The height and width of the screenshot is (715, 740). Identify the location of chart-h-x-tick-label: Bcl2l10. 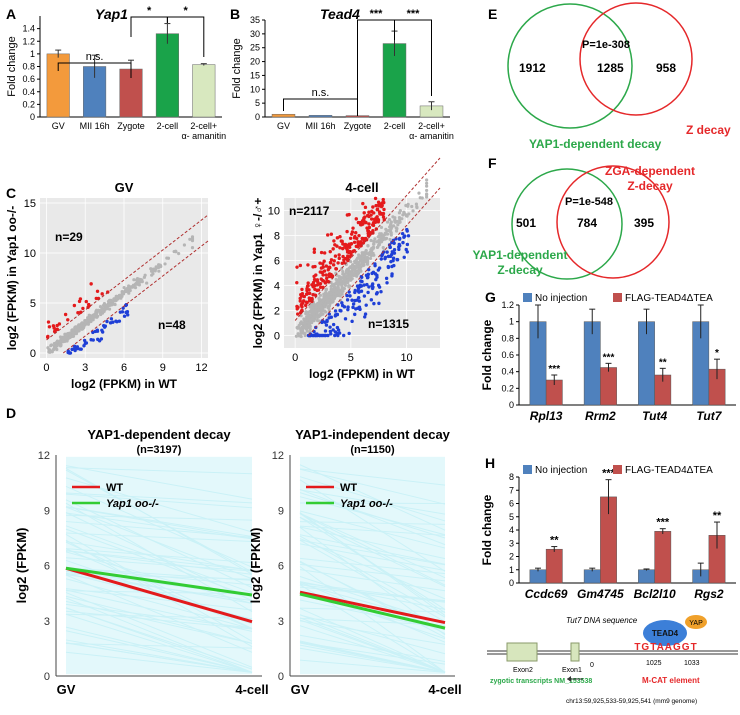
(655, 594).